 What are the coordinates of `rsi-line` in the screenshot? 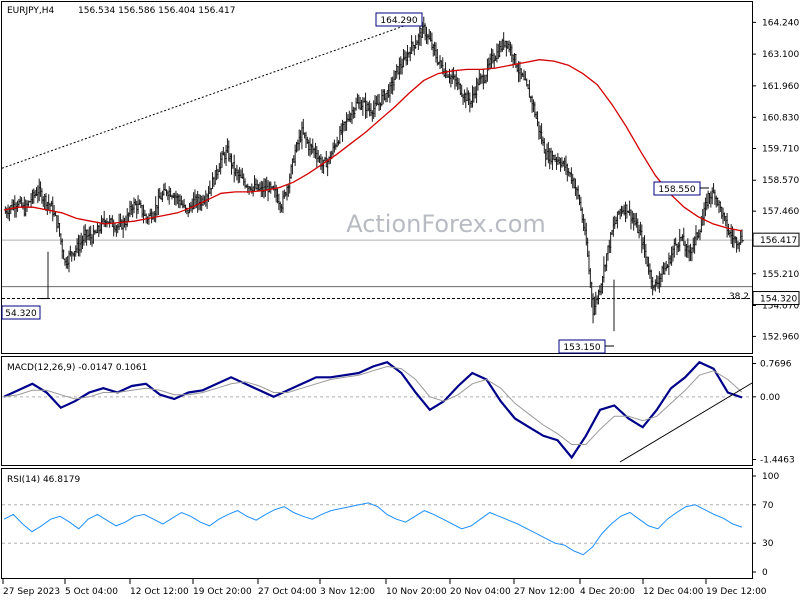 It's located at (373, 529).